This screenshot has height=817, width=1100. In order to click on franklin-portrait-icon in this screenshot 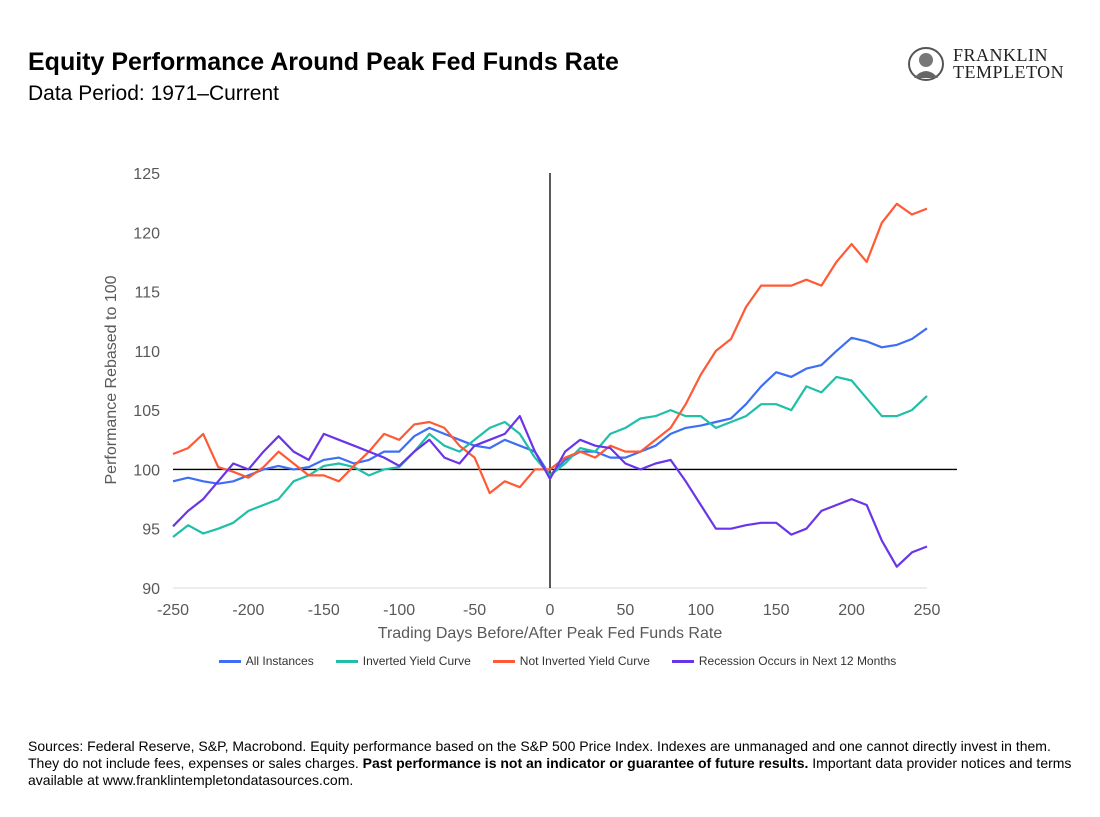, I will do `click(926, 64)`.